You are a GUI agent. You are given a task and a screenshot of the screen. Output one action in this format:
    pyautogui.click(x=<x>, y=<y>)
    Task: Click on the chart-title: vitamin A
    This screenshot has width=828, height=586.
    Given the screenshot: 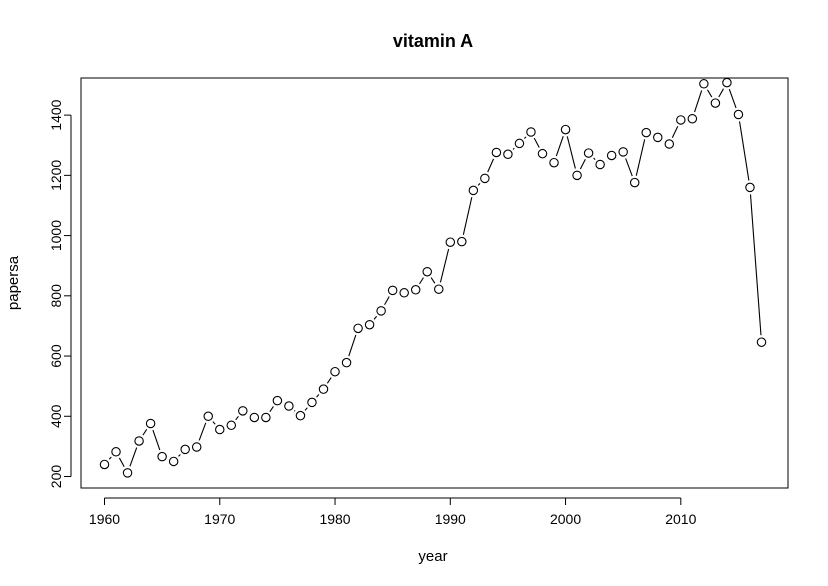 What is the action you would take?
    pyautogui.click(x=433, y=41)
    